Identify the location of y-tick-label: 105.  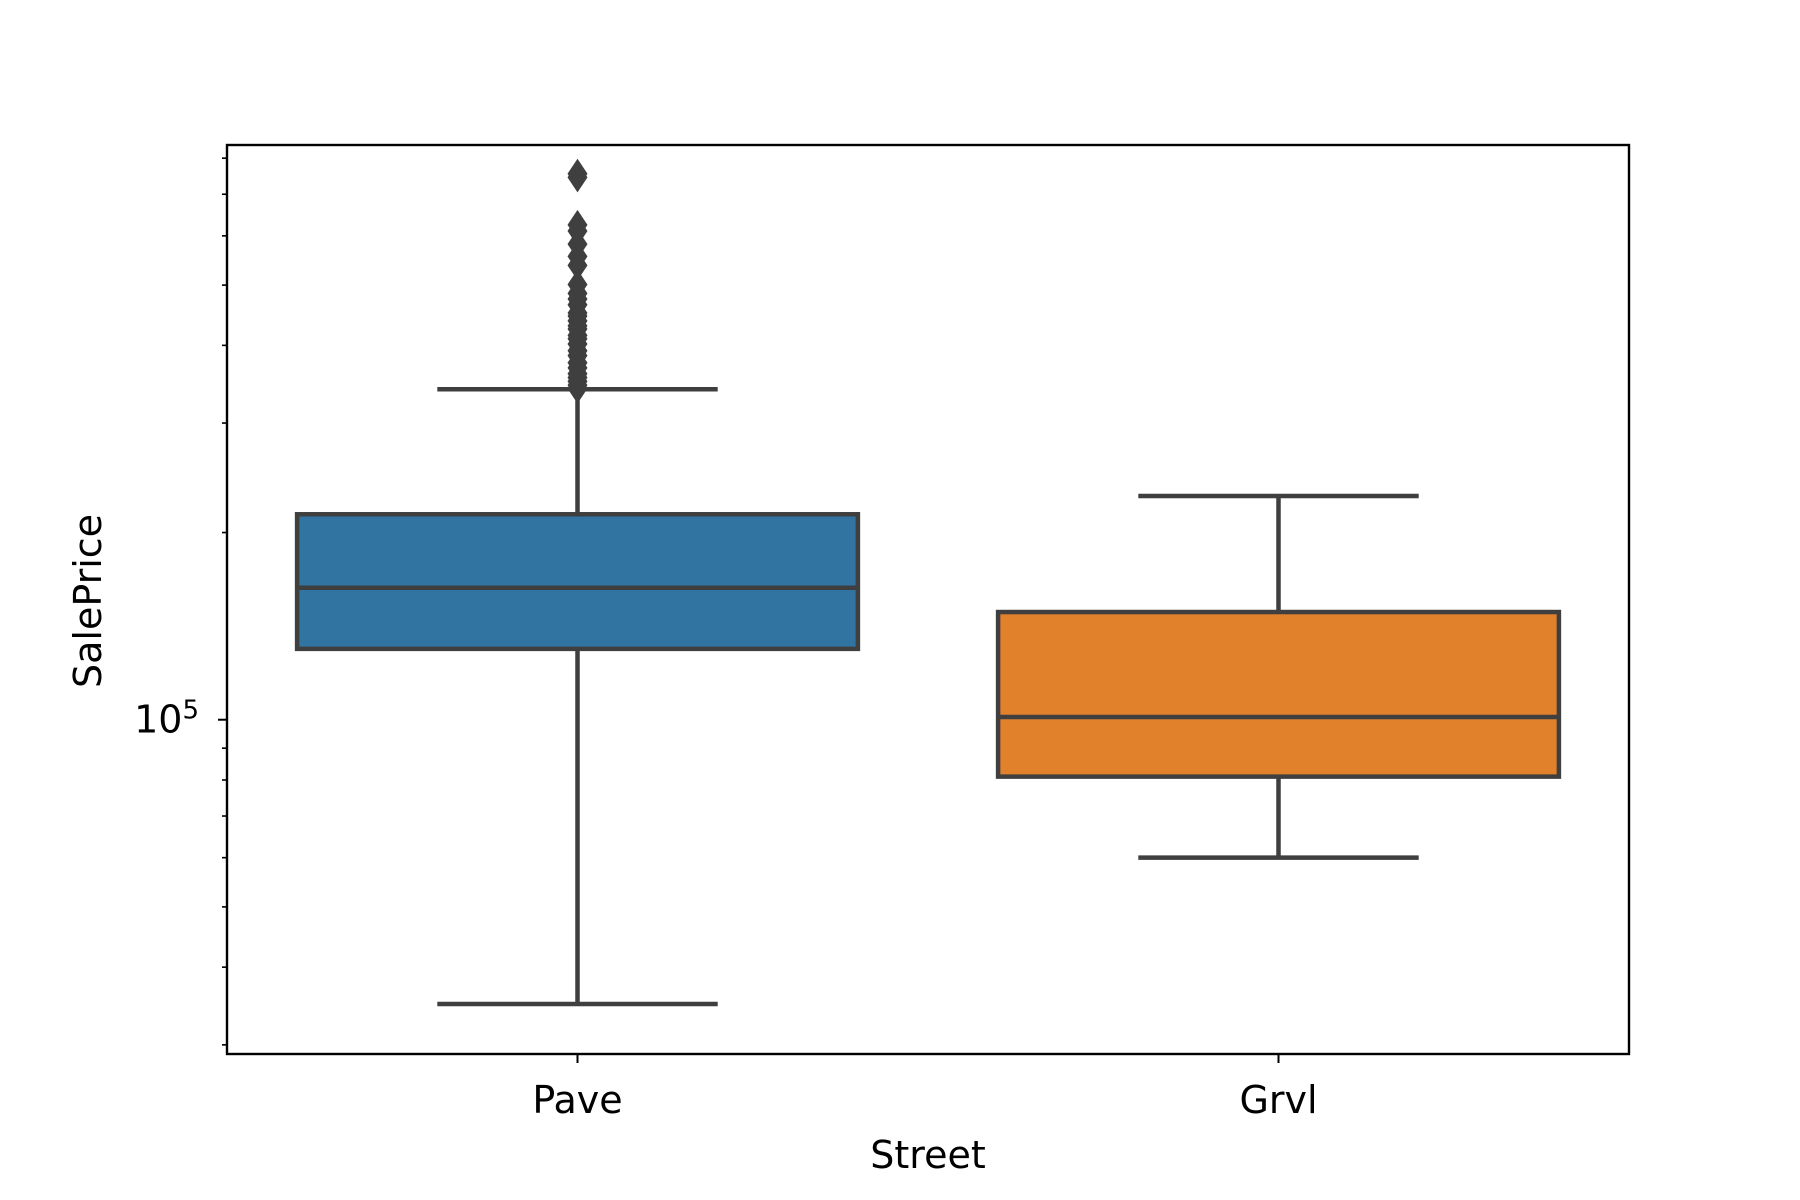
(166, 719).